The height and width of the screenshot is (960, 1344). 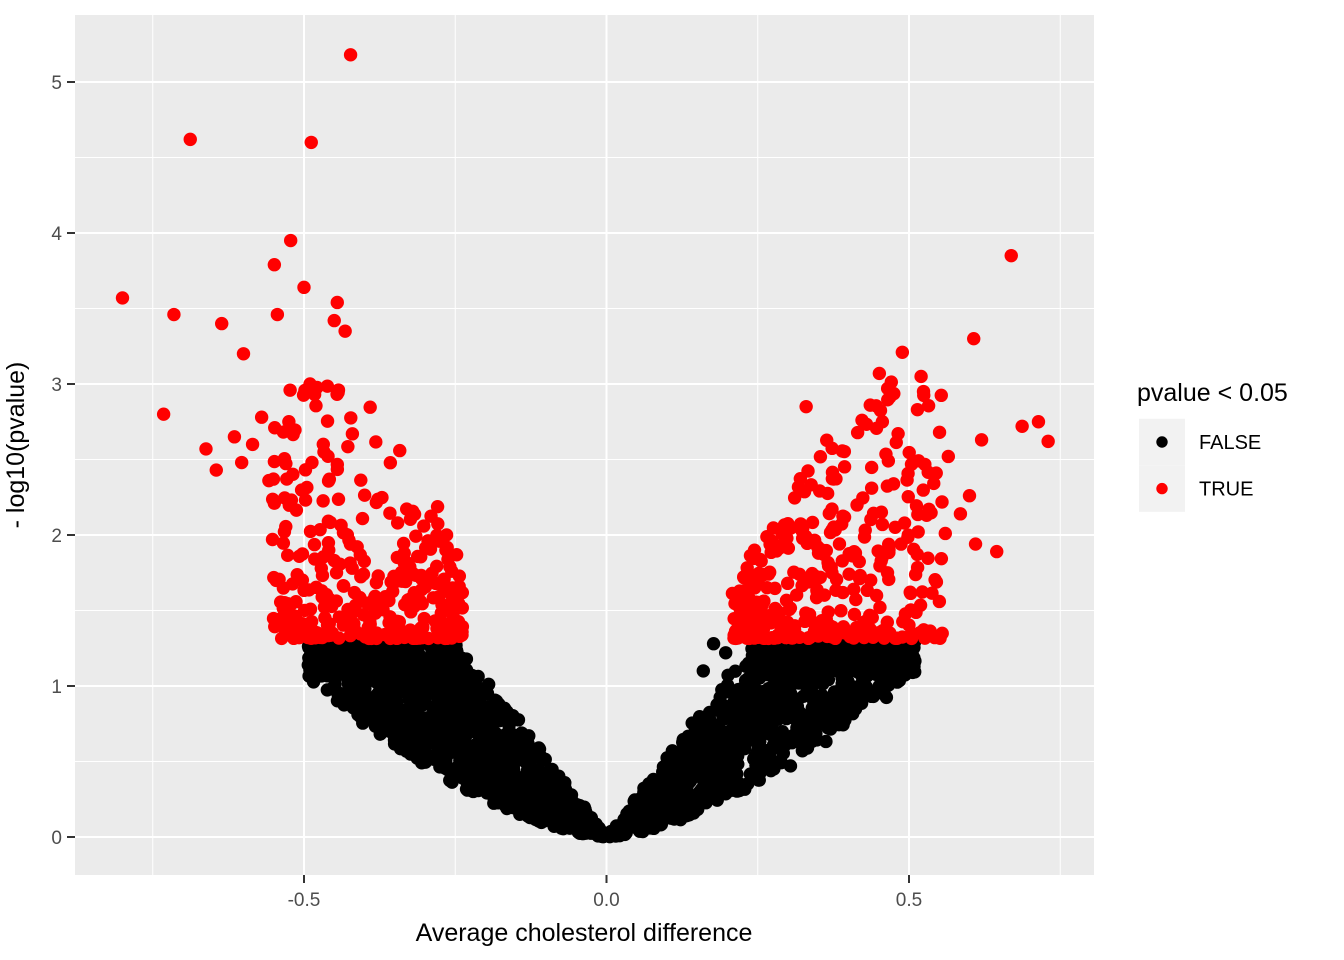 What do you see at coordinates (611, 739) in the screenshot?
I see `points-layer-false` at bounding box center [611, 739].